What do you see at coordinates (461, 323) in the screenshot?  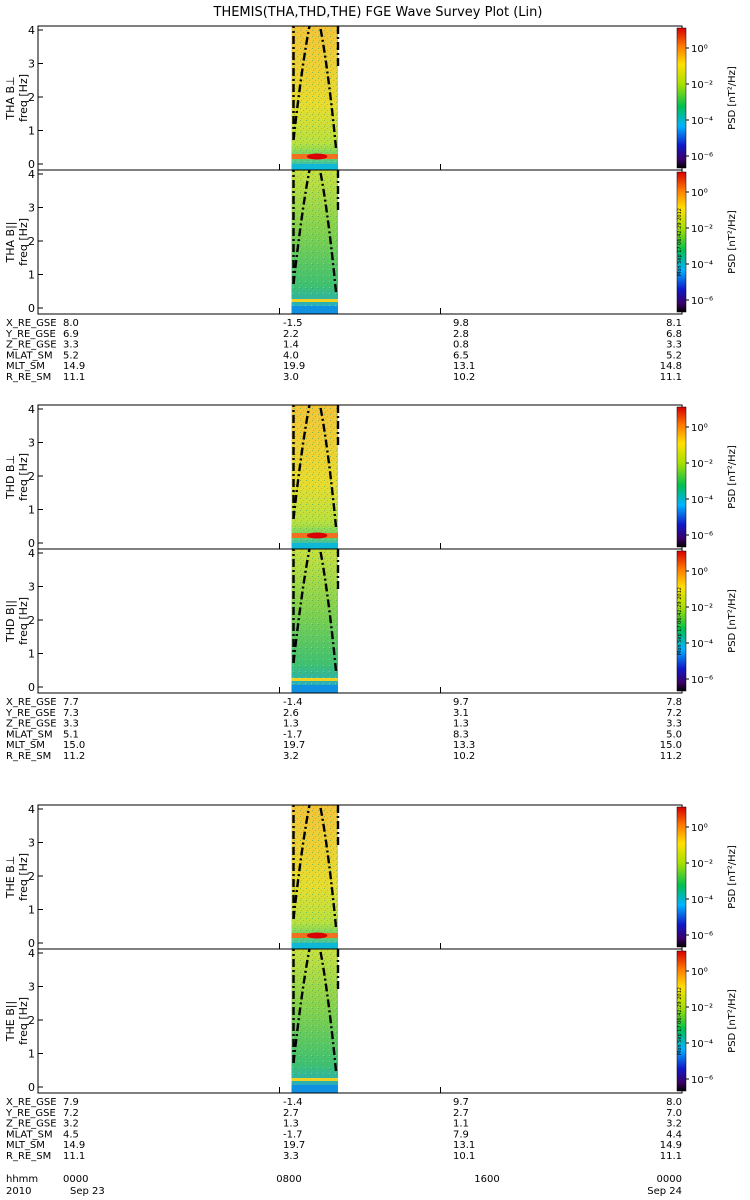 I see `ephemeris-value: 9.8` at bounding box center [461, 323].